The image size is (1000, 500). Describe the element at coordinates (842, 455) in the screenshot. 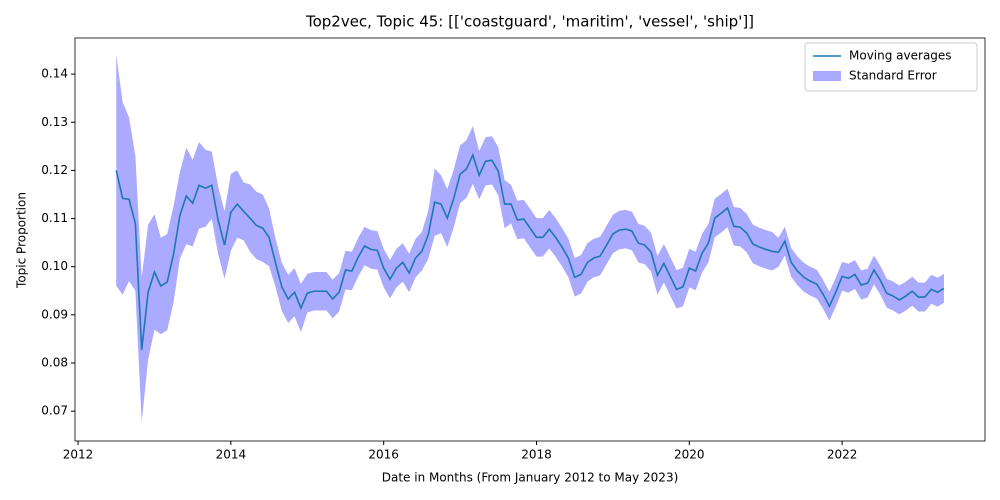

I see `x-tick-label: 2022` at that location.